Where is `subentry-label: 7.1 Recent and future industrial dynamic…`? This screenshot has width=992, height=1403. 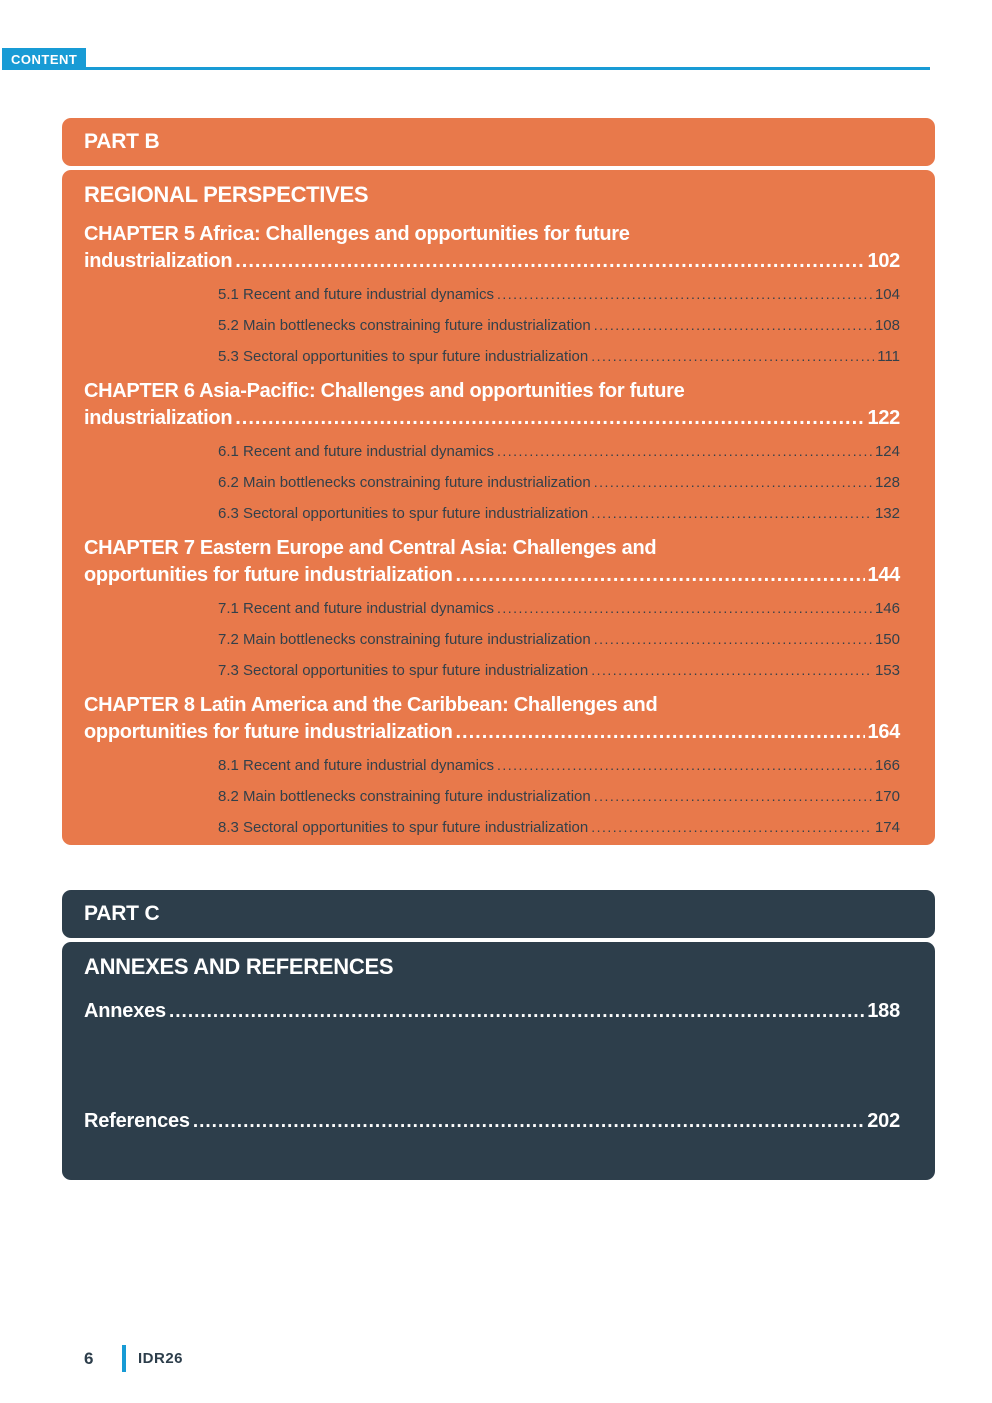 subentry-label: 7.1 Recent and future industrial dynamic… is located at coordinates (356, 608).